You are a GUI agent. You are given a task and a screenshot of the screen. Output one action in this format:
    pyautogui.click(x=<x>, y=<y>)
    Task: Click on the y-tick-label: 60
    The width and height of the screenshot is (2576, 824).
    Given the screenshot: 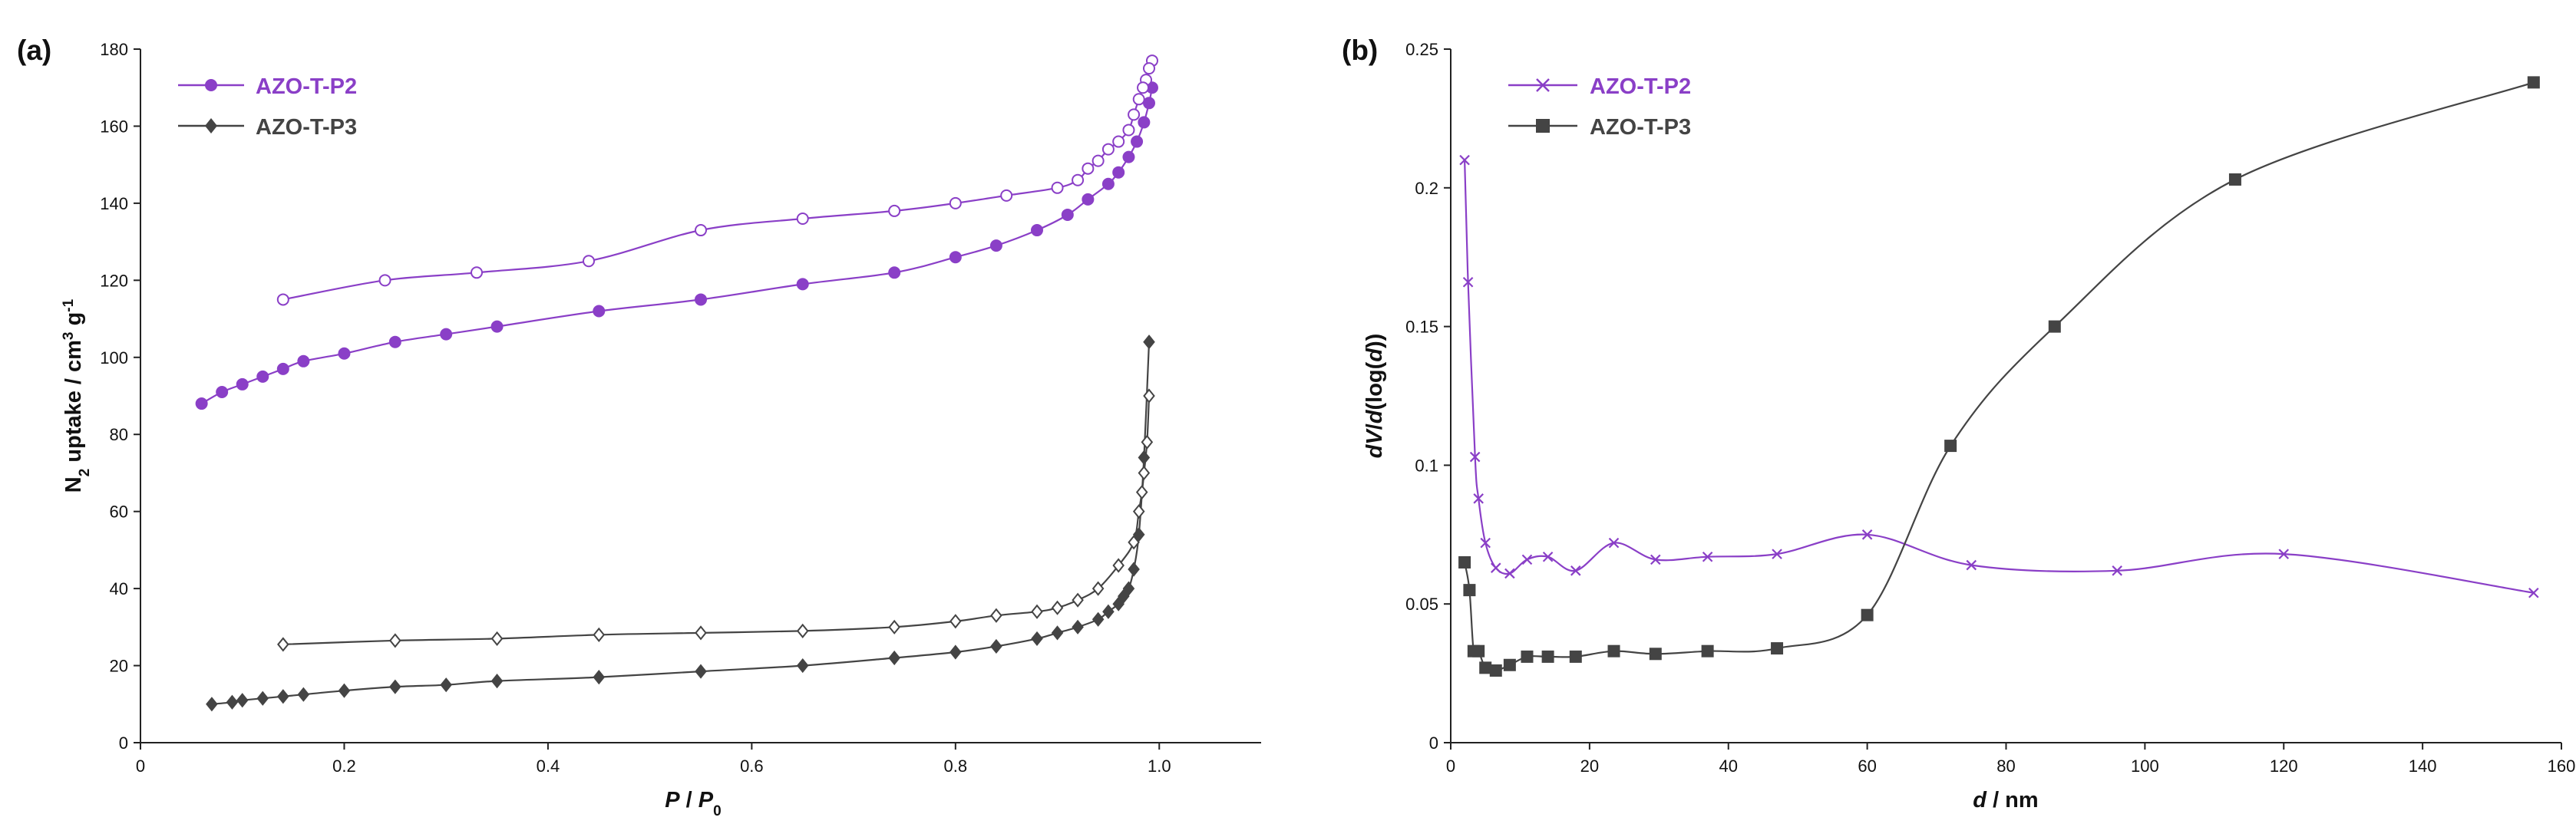 What is the action you would take?
    pyautogui.click(x=119, y=512)
    